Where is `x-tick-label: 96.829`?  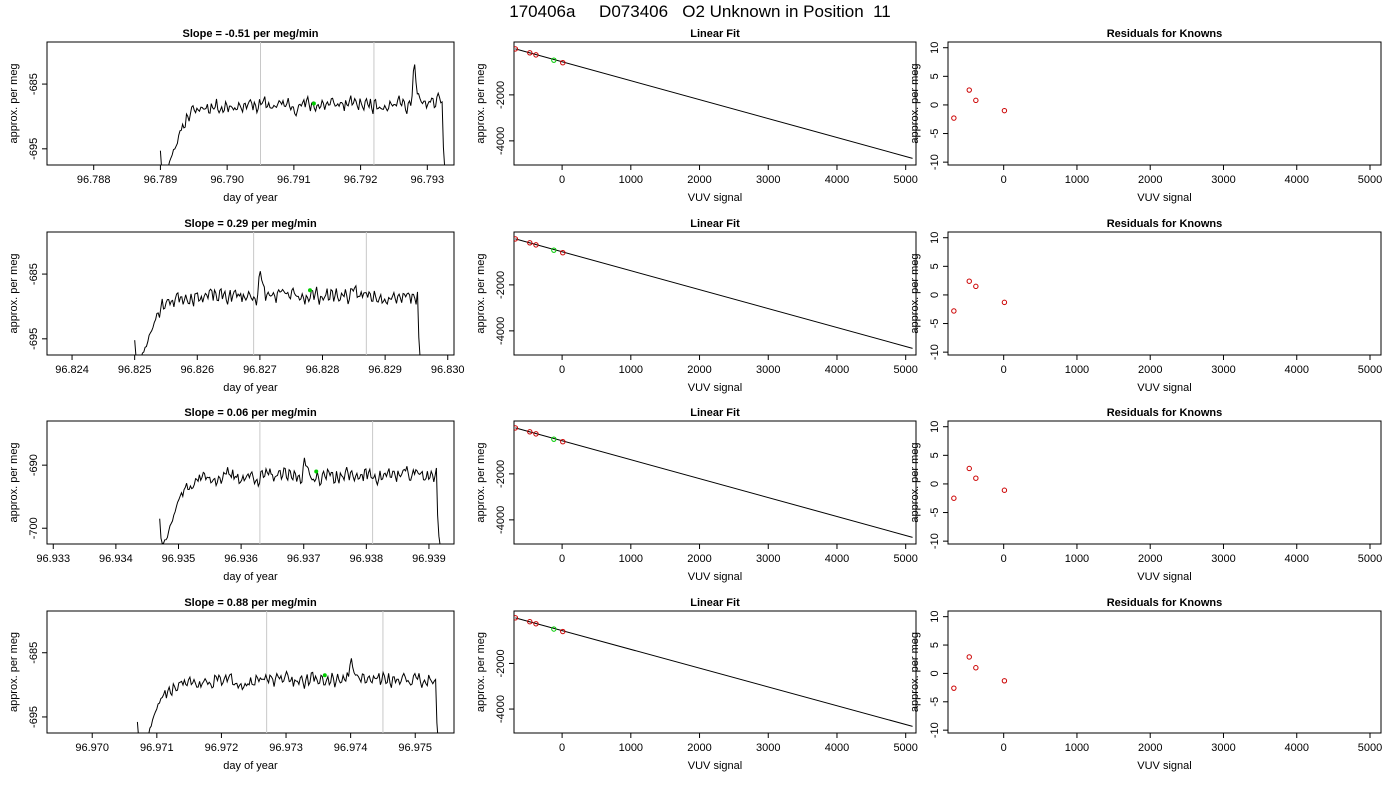
x-tick-label: 96.829 is located at coordinates (385, 370).